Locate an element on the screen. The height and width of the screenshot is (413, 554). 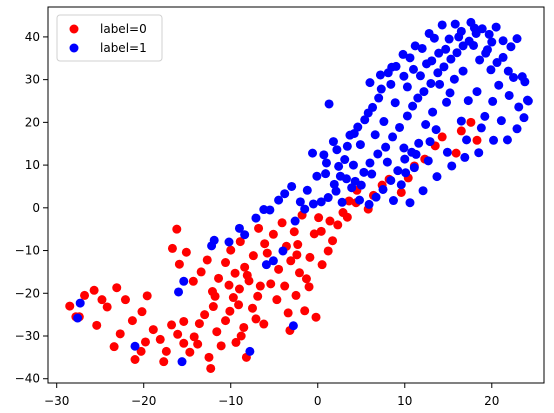
y-tick-label-6: 20 is located at coordinates (32, 122).